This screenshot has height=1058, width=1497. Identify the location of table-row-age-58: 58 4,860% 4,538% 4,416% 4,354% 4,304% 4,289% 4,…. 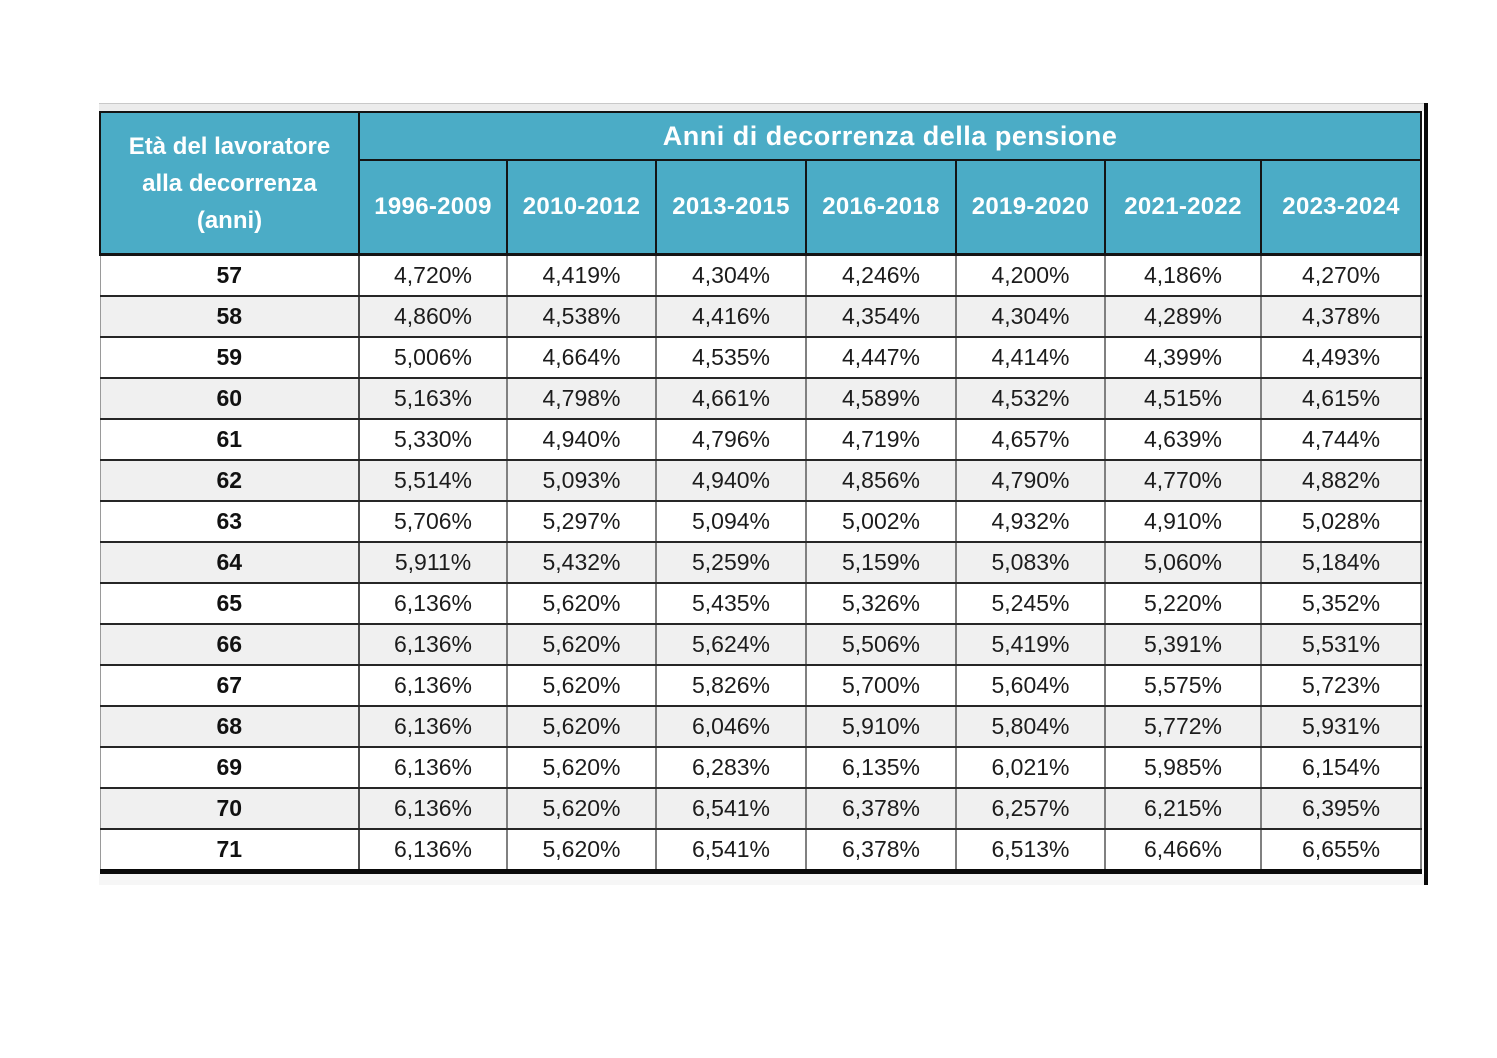
(761, 316).